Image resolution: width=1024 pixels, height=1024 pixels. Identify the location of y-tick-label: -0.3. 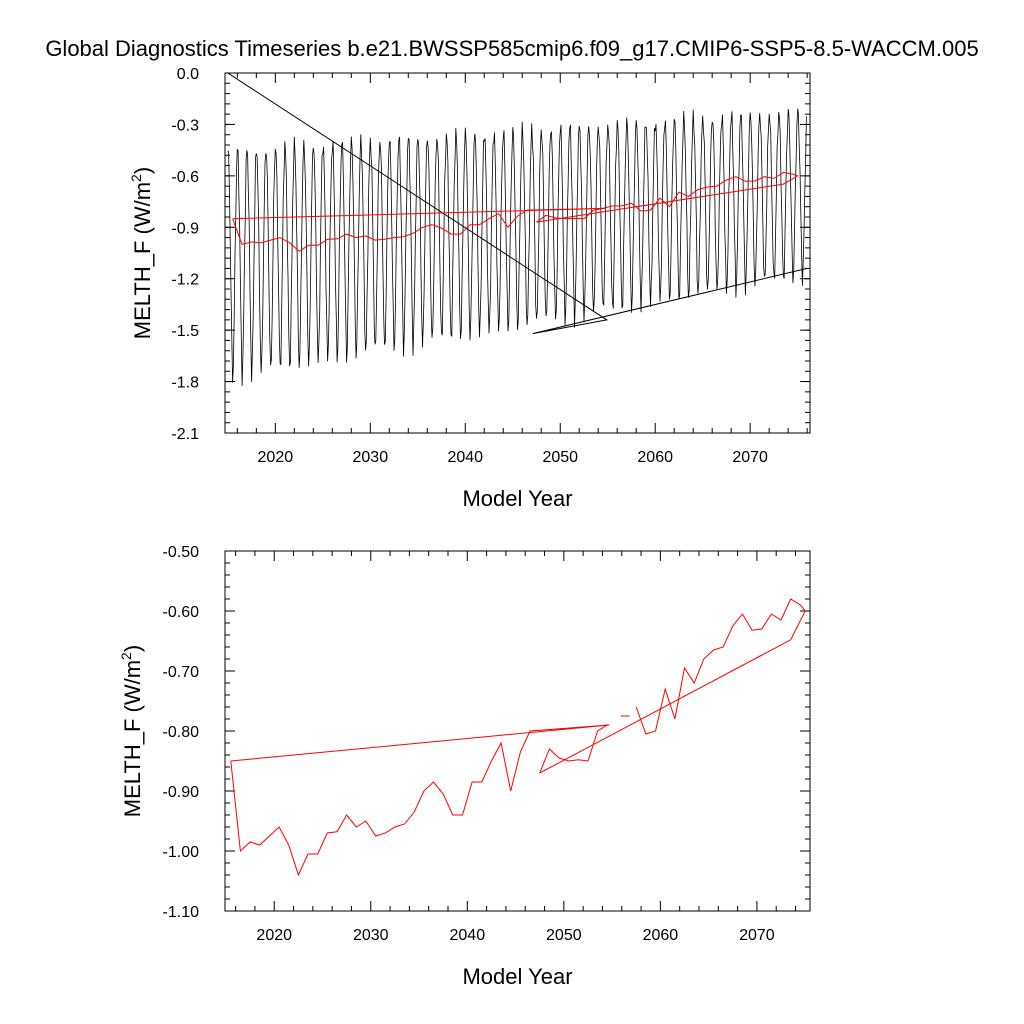
(185, 125).